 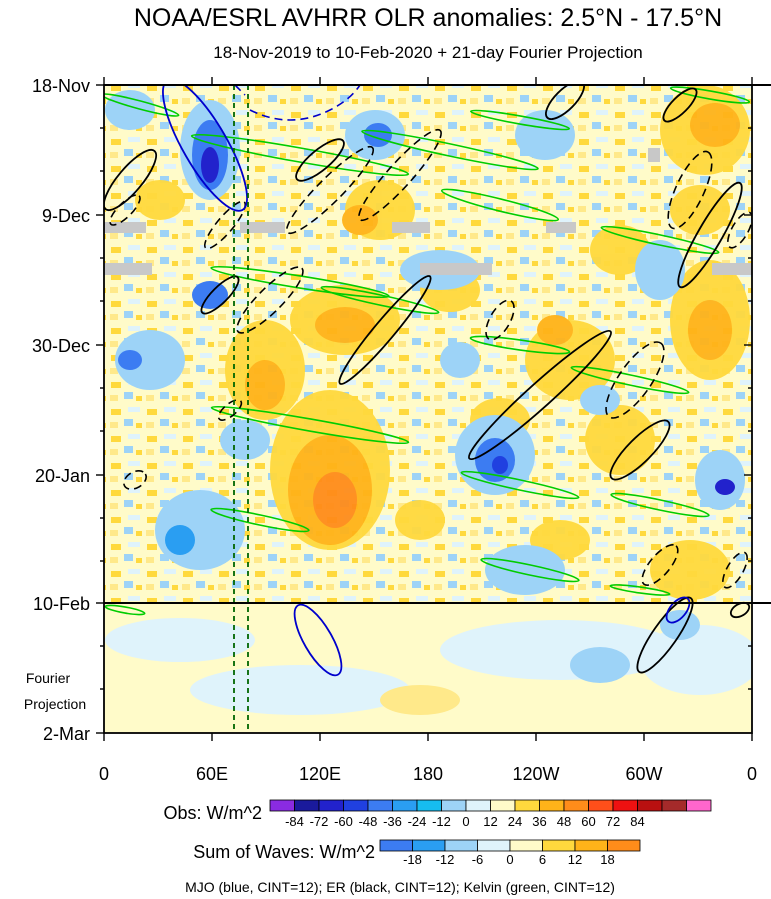 I want to click on obs-colorbar-level-label: 60, so click(x=588, y=821).